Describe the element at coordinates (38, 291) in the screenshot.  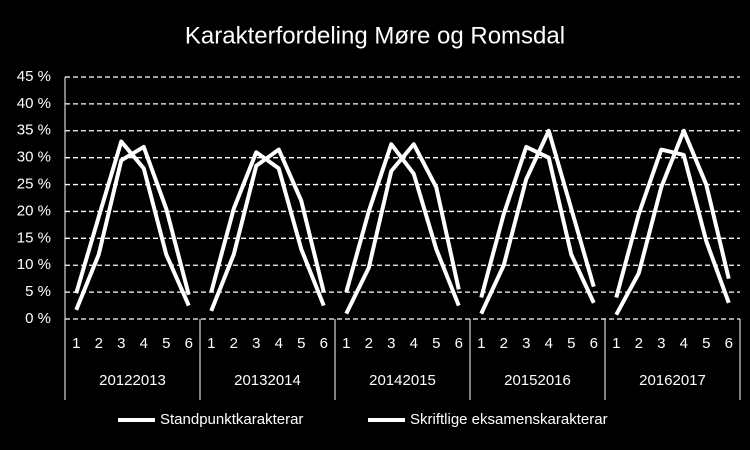
I see `y-tick-label: 5 %` at that location.